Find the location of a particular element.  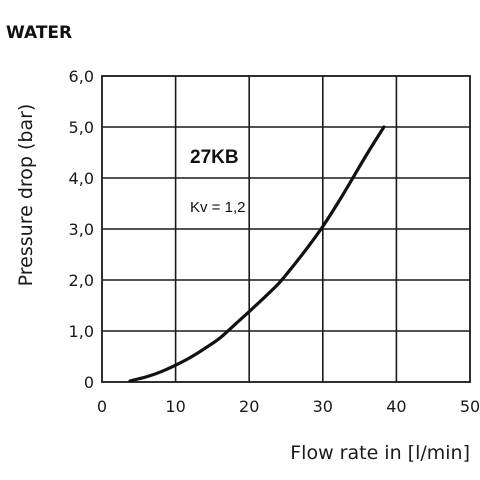

x-axis-title: Flow rate in [l/min] is located at coordinates (380, 453).